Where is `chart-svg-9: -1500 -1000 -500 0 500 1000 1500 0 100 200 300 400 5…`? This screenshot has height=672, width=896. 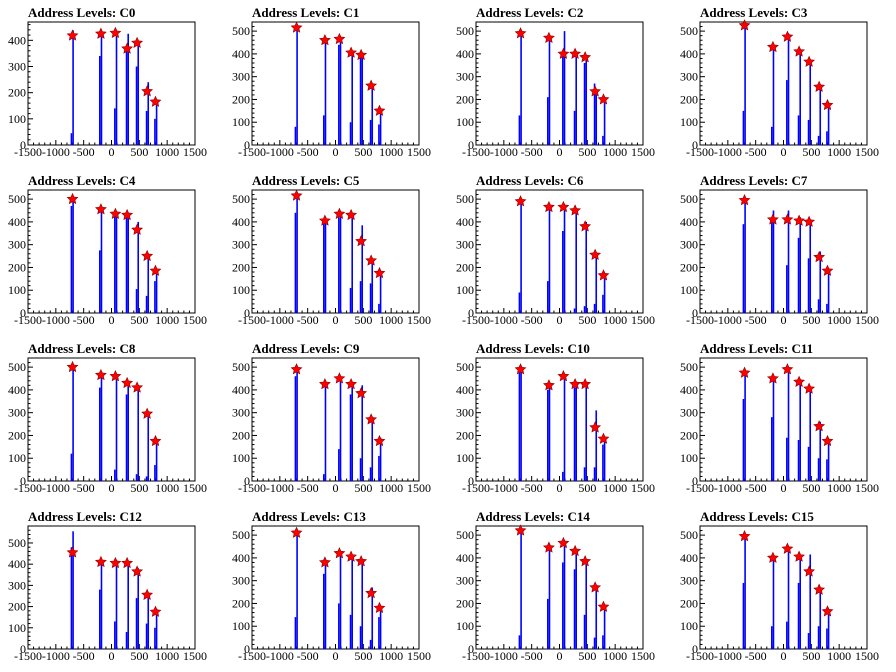
chart-svg-9: -1500 -1000 -500 0 500 1000 1500 0 100 200 300 400 5… is located at coordinates (331, 426).